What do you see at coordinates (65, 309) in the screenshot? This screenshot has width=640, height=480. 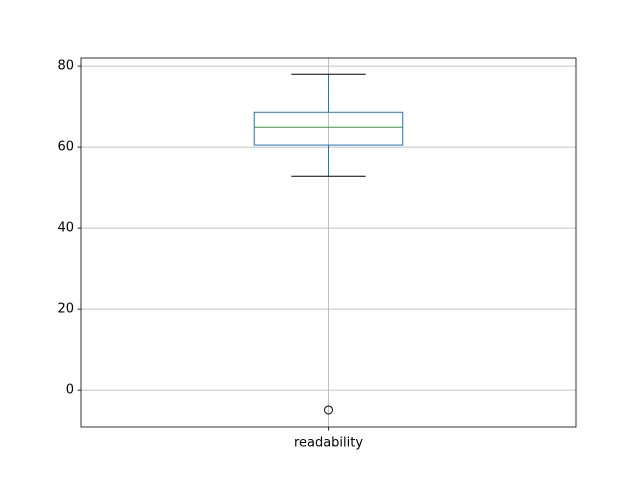 I see `y-tick-label: 20` at bounding box center [65, 309].